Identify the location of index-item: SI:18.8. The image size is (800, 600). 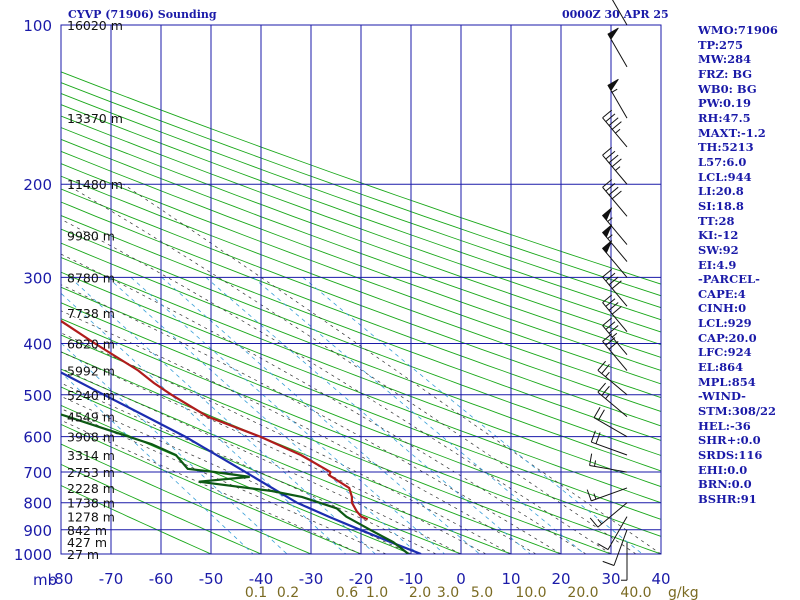
(721, 205).